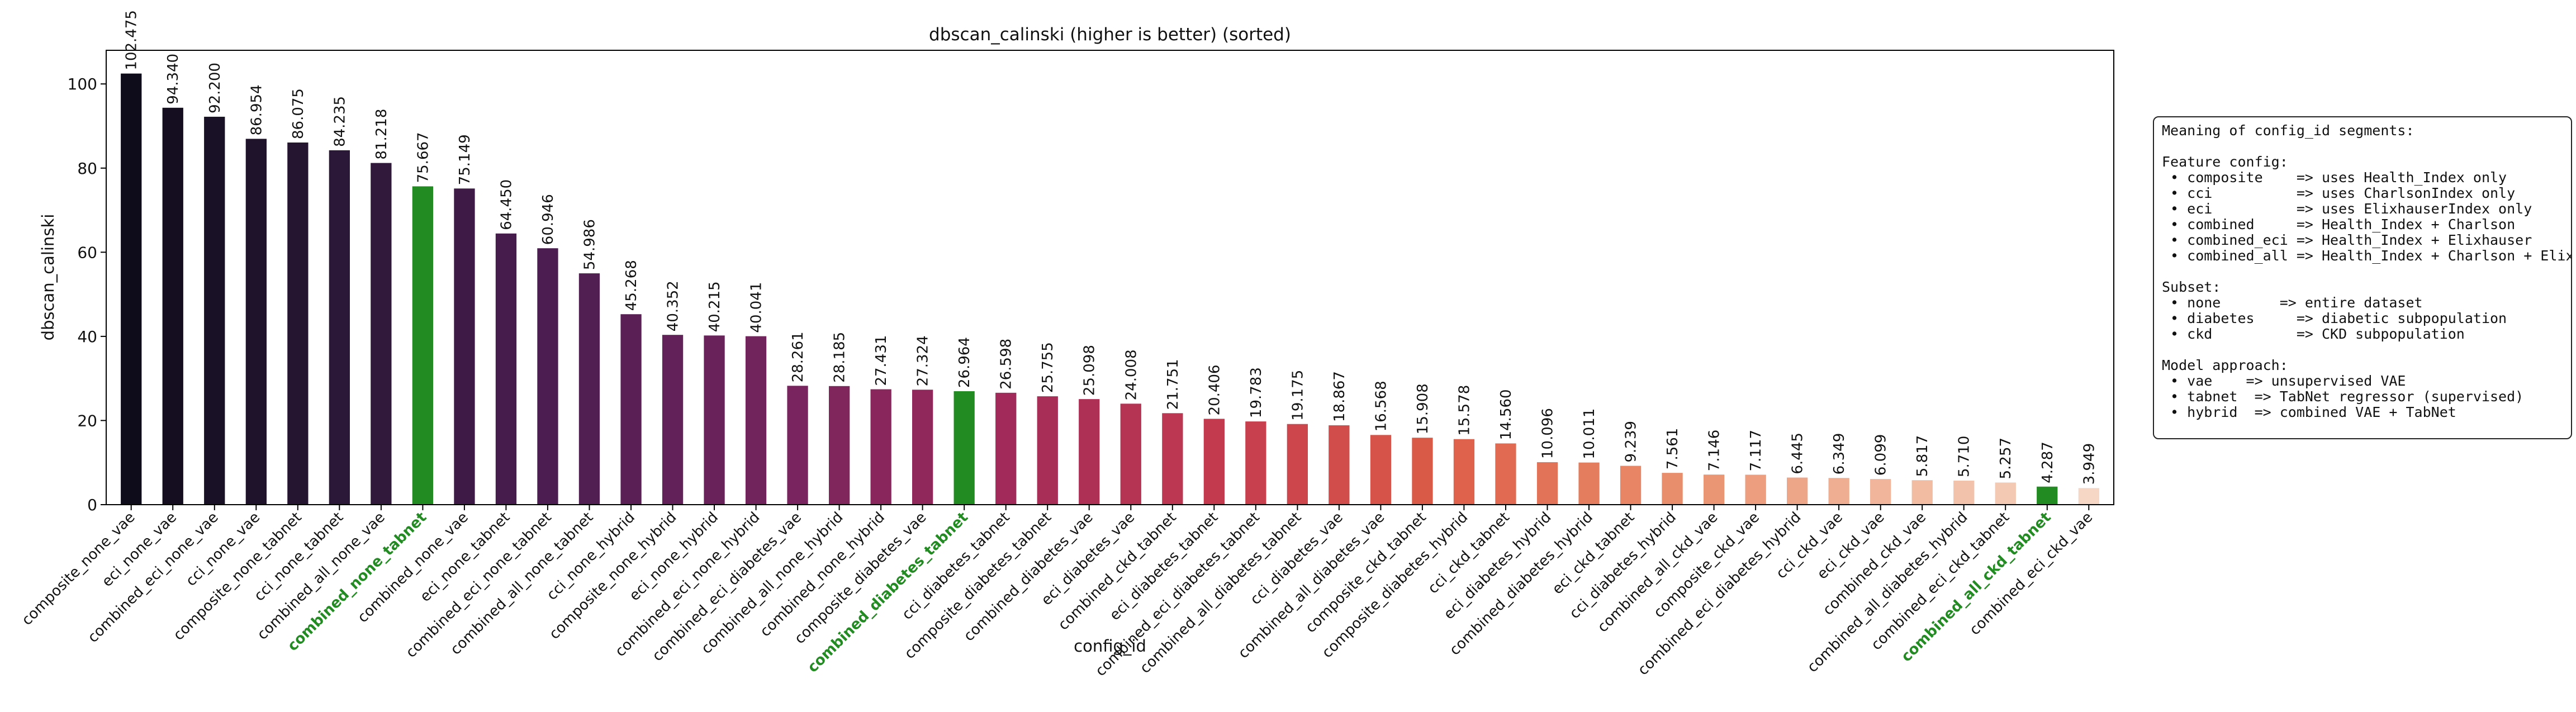 This screenshot has width=2576, height=712. Describe the element at coordinates (673, 420) in the screenshot. I see `bar-composite_none_hybrid` at that location.